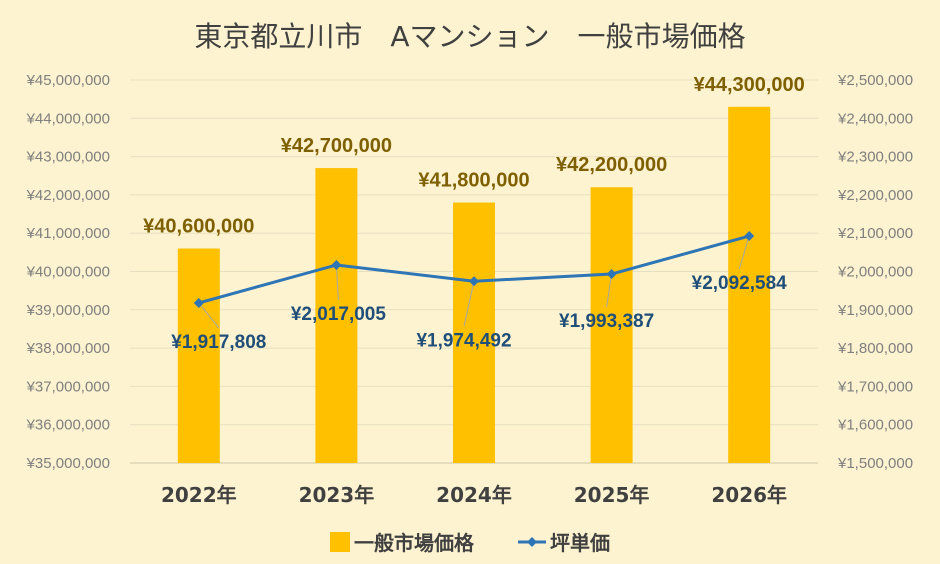 This screenshot has height=564, width=940. Describe the element at coordinates (68, 386) in the screenshot. I see `left-tick-label: ¥37,000,000` at that location.